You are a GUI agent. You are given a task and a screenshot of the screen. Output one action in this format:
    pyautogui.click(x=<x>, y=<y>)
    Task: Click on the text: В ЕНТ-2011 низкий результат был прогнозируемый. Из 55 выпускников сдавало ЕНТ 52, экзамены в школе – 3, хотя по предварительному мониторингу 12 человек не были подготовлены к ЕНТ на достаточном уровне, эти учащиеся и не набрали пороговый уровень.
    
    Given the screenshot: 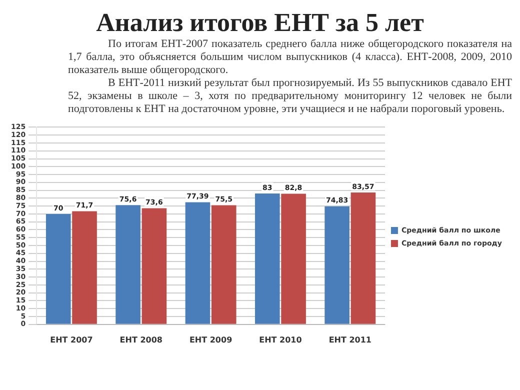 What is the action you would take?
    pyautogui.click(x=290, y=96)
    